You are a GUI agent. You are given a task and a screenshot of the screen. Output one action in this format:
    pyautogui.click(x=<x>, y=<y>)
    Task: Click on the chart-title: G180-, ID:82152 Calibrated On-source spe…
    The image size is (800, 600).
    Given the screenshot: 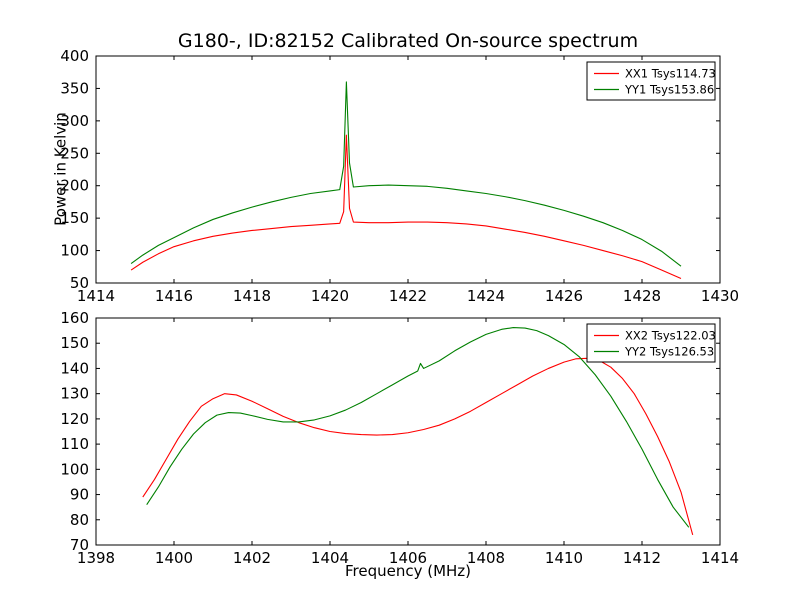 What is the action you would take?
    pyautogui.click(x=408, y=41)
    